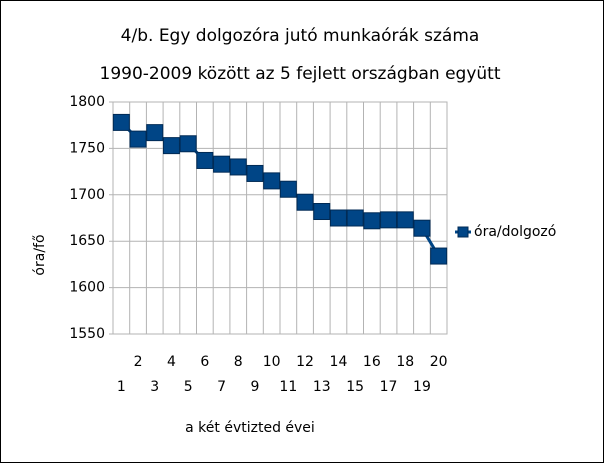 The height and width of the screenshot is (463, 604). What do you see at coordinates (121, 387) in the screenshot?
I see `x-tick-label: 1` at bounding box center [121, 387].